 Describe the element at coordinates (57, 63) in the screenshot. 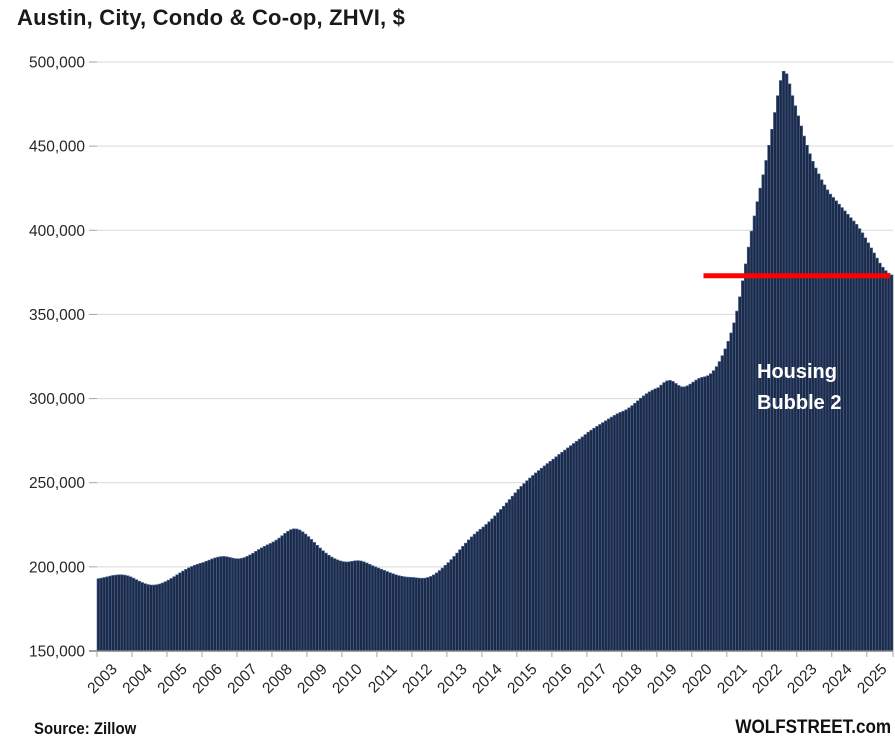

I see `y-axis-label: 500,000` at that location.